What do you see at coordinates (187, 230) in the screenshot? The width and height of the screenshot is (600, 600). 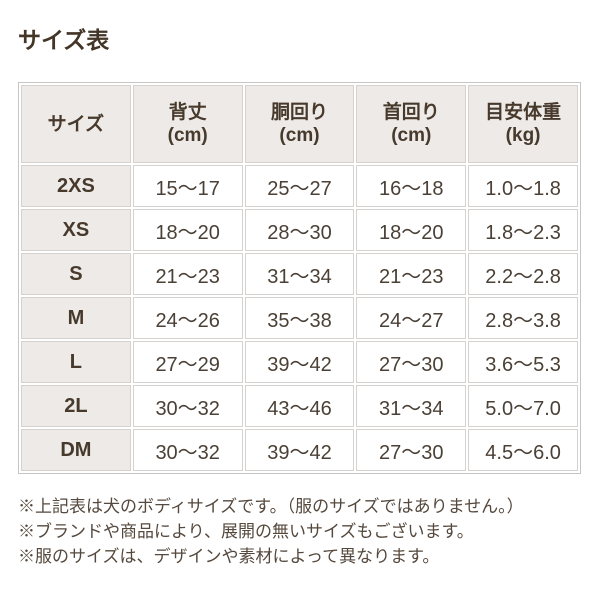 I see `back-length-cell: 18〜20` at bounding box center [187, 230].